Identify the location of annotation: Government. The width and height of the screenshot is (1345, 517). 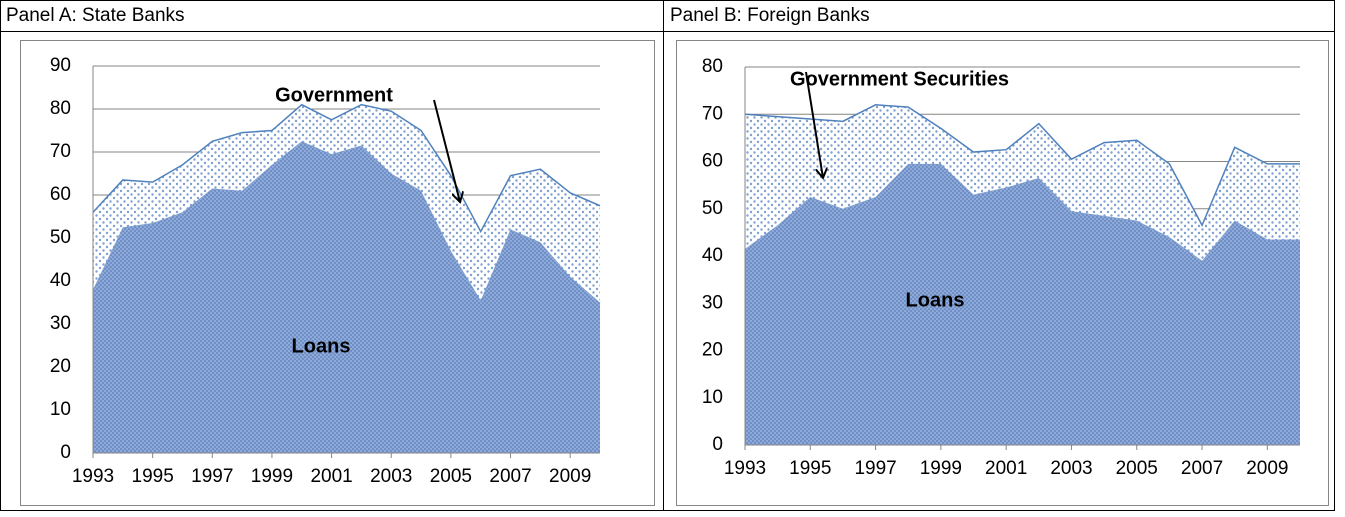
(334, 95).